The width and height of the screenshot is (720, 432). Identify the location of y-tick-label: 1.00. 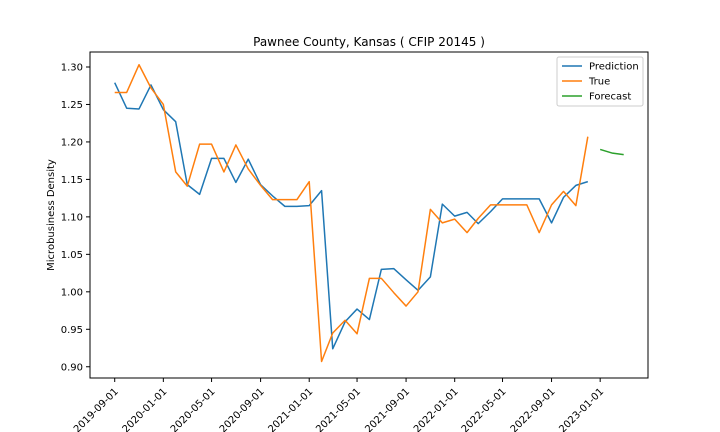
(72, 292).